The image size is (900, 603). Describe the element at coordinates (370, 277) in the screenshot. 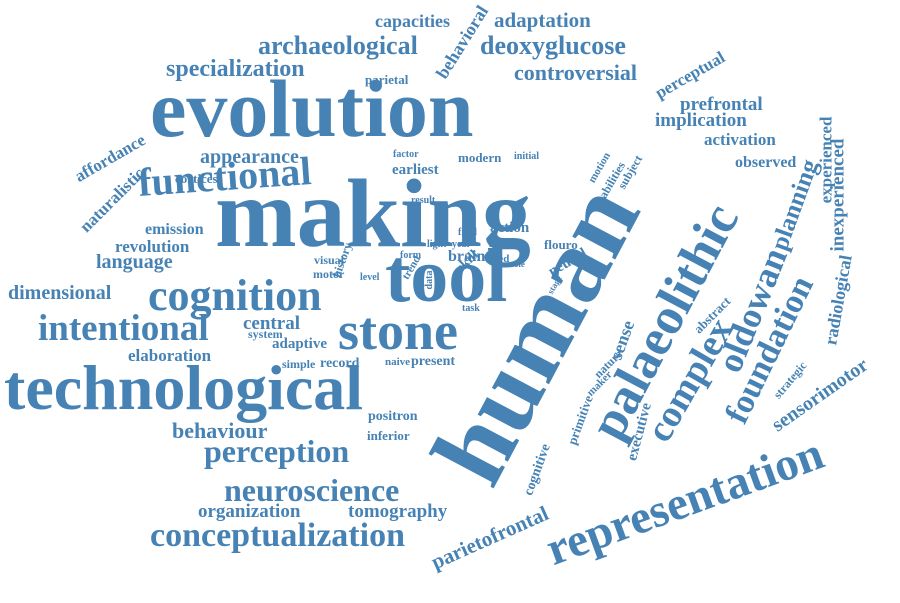

I see `word-level: level` at that location.